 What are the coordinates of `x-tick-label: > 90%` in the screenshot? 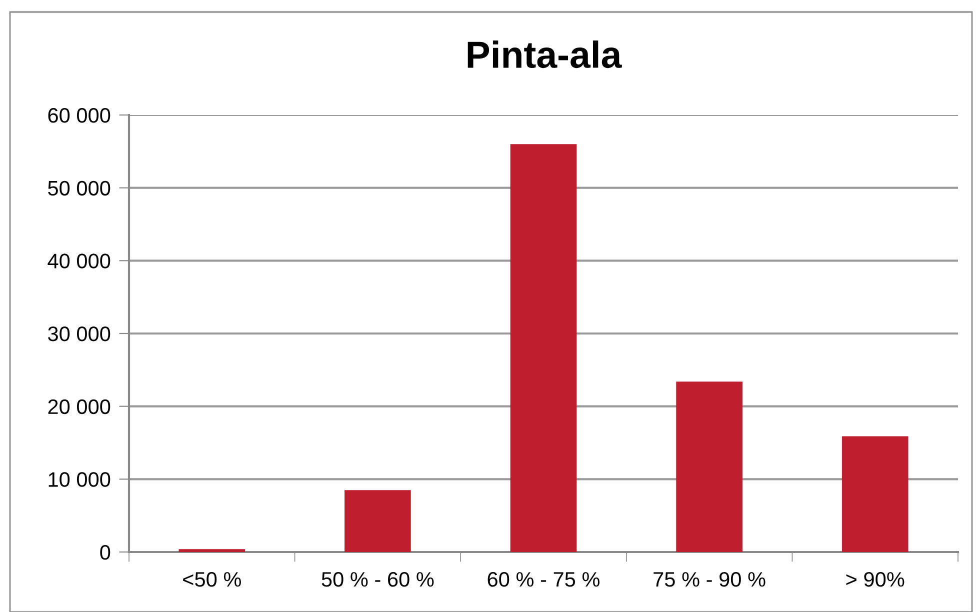 It's located at (875, 579).